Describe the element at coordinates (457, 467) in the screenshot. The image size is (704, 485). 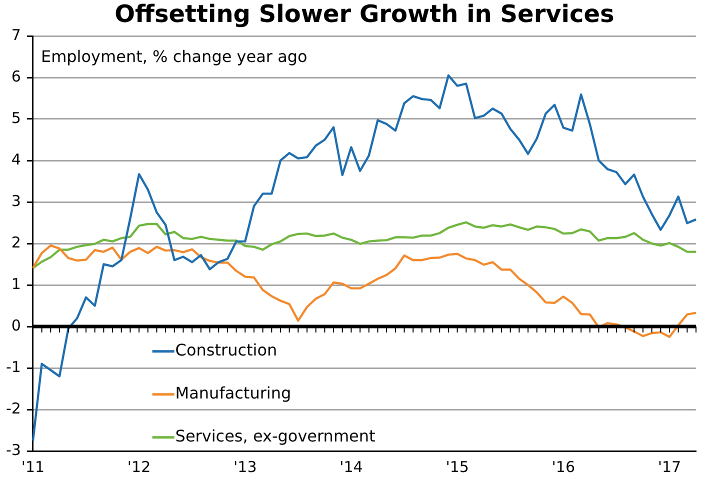
I see `x-tick-label: '15` at that location.